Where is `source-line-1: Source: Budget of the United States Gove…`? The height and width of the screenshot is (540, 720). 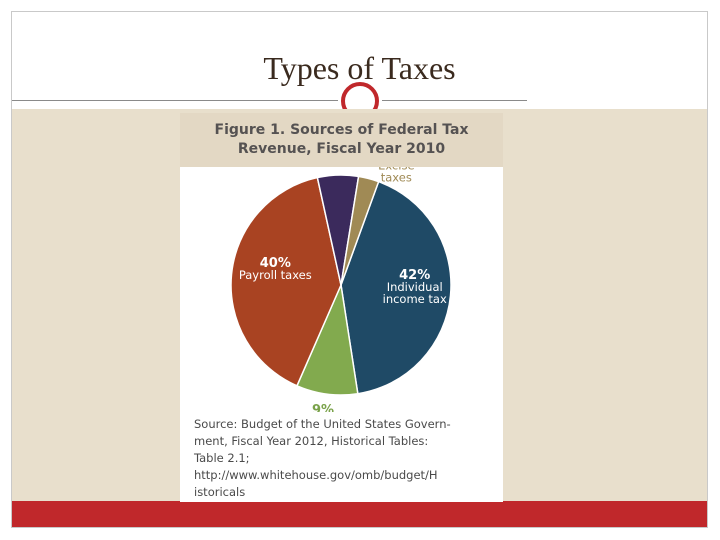
source-line-1: Source: Budget of the United States Gove… is located at coordinates (322, 424).